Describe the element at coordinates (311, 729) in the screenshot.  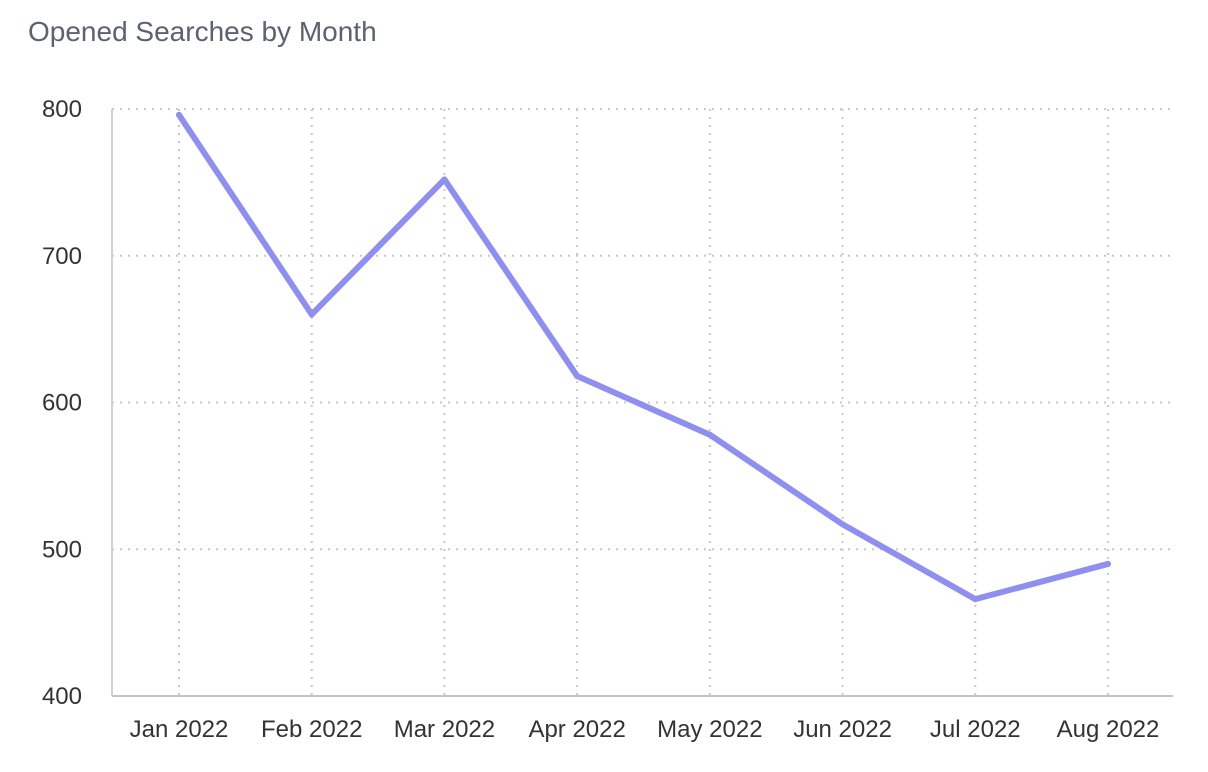
I see `x-tick-label: Feb 2022` at that location.